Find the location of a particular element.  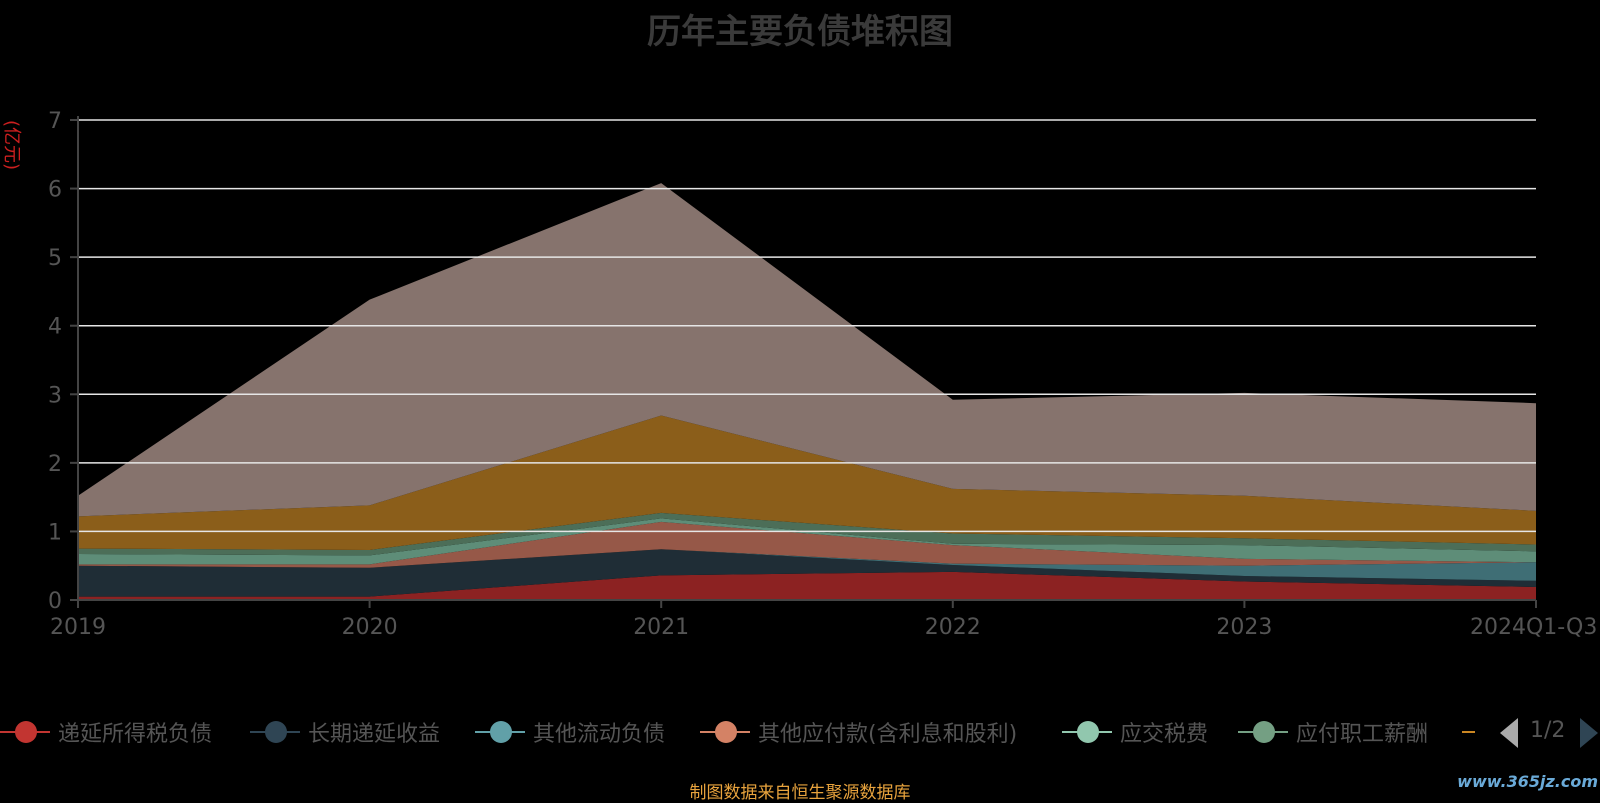

legend-item-4: 其他应付款(含利息和股利) is located at coordinates (858, 732).